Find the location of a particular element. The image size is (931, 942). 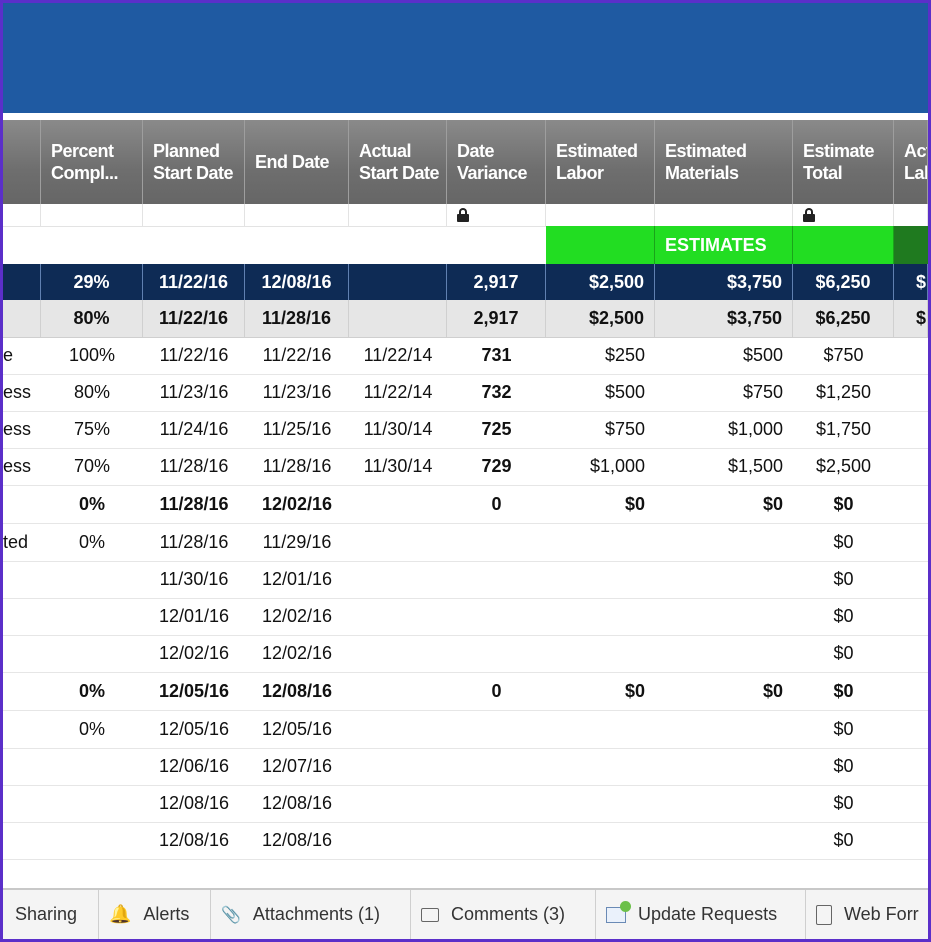

cell-labor: $750 is located at coordinates (624, 429).